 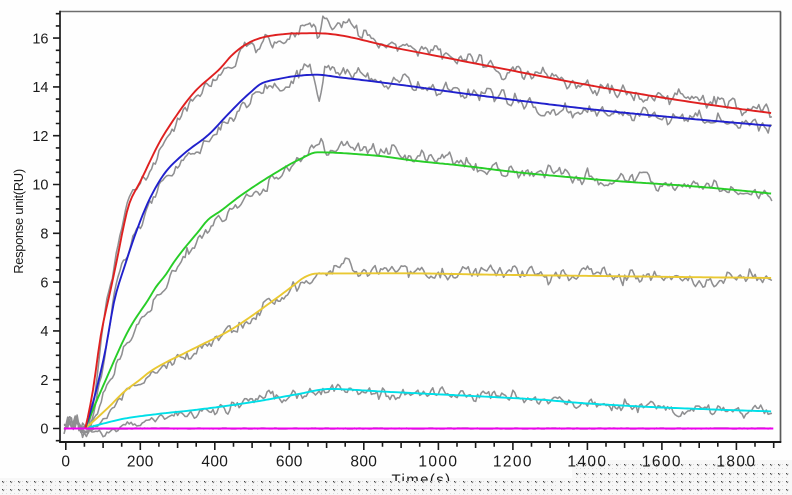 What do you see at coordinates (214, 462) in the screenshot?
I see `svg-text: 400` at bounding box center [214, 462].